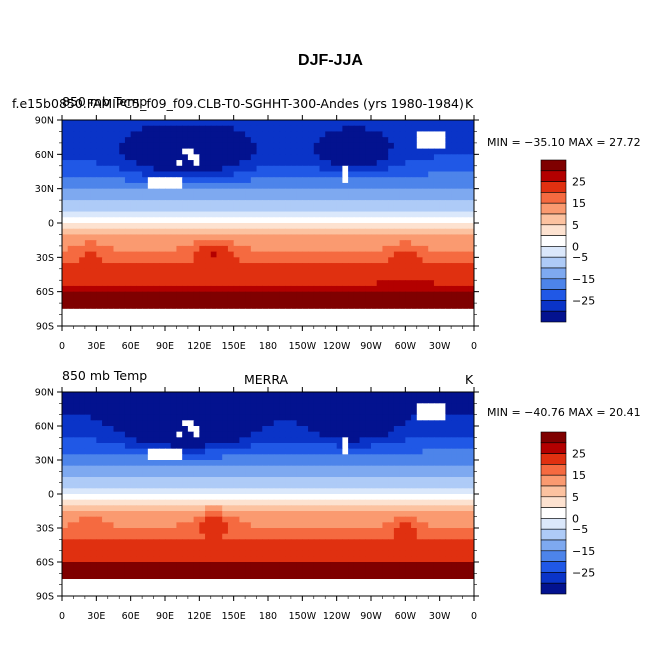 The width and height of the screenshot is (661, 660). What do you see at coordinates (105, 101) in the screenshot?
I see `panel1-left-title: 850 mb Temp` at bounding box center [105, 101].